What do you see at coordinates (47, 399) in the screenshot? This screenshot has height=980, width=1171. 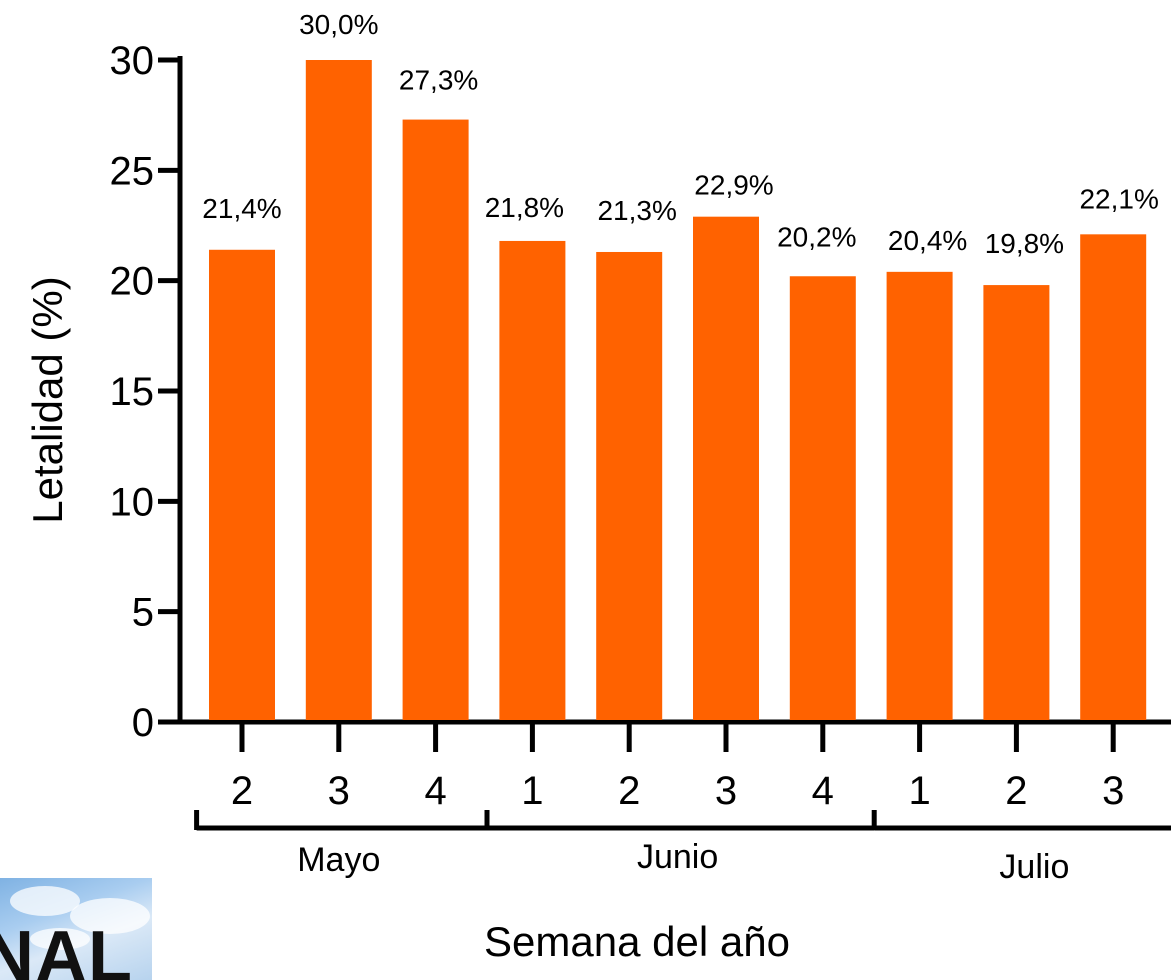 I see `y-axis-title: Letalidad (%)` at bounding box center [47, 399].